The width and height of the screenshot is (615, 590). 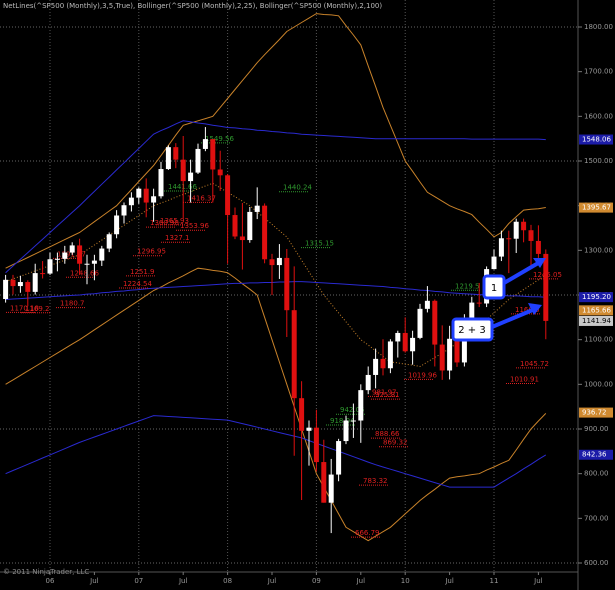 What do you see at coordinates (598, 384) in the screenshot?
I see `y-tick-label: 1000.00` at bounding box center [598, 384].